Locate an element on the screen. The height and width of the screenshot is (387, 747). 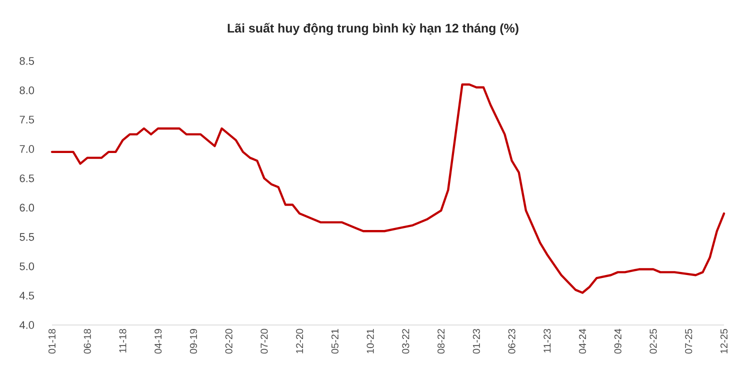
x-tick-label: 06-18 is located at coordinates (87, 341).